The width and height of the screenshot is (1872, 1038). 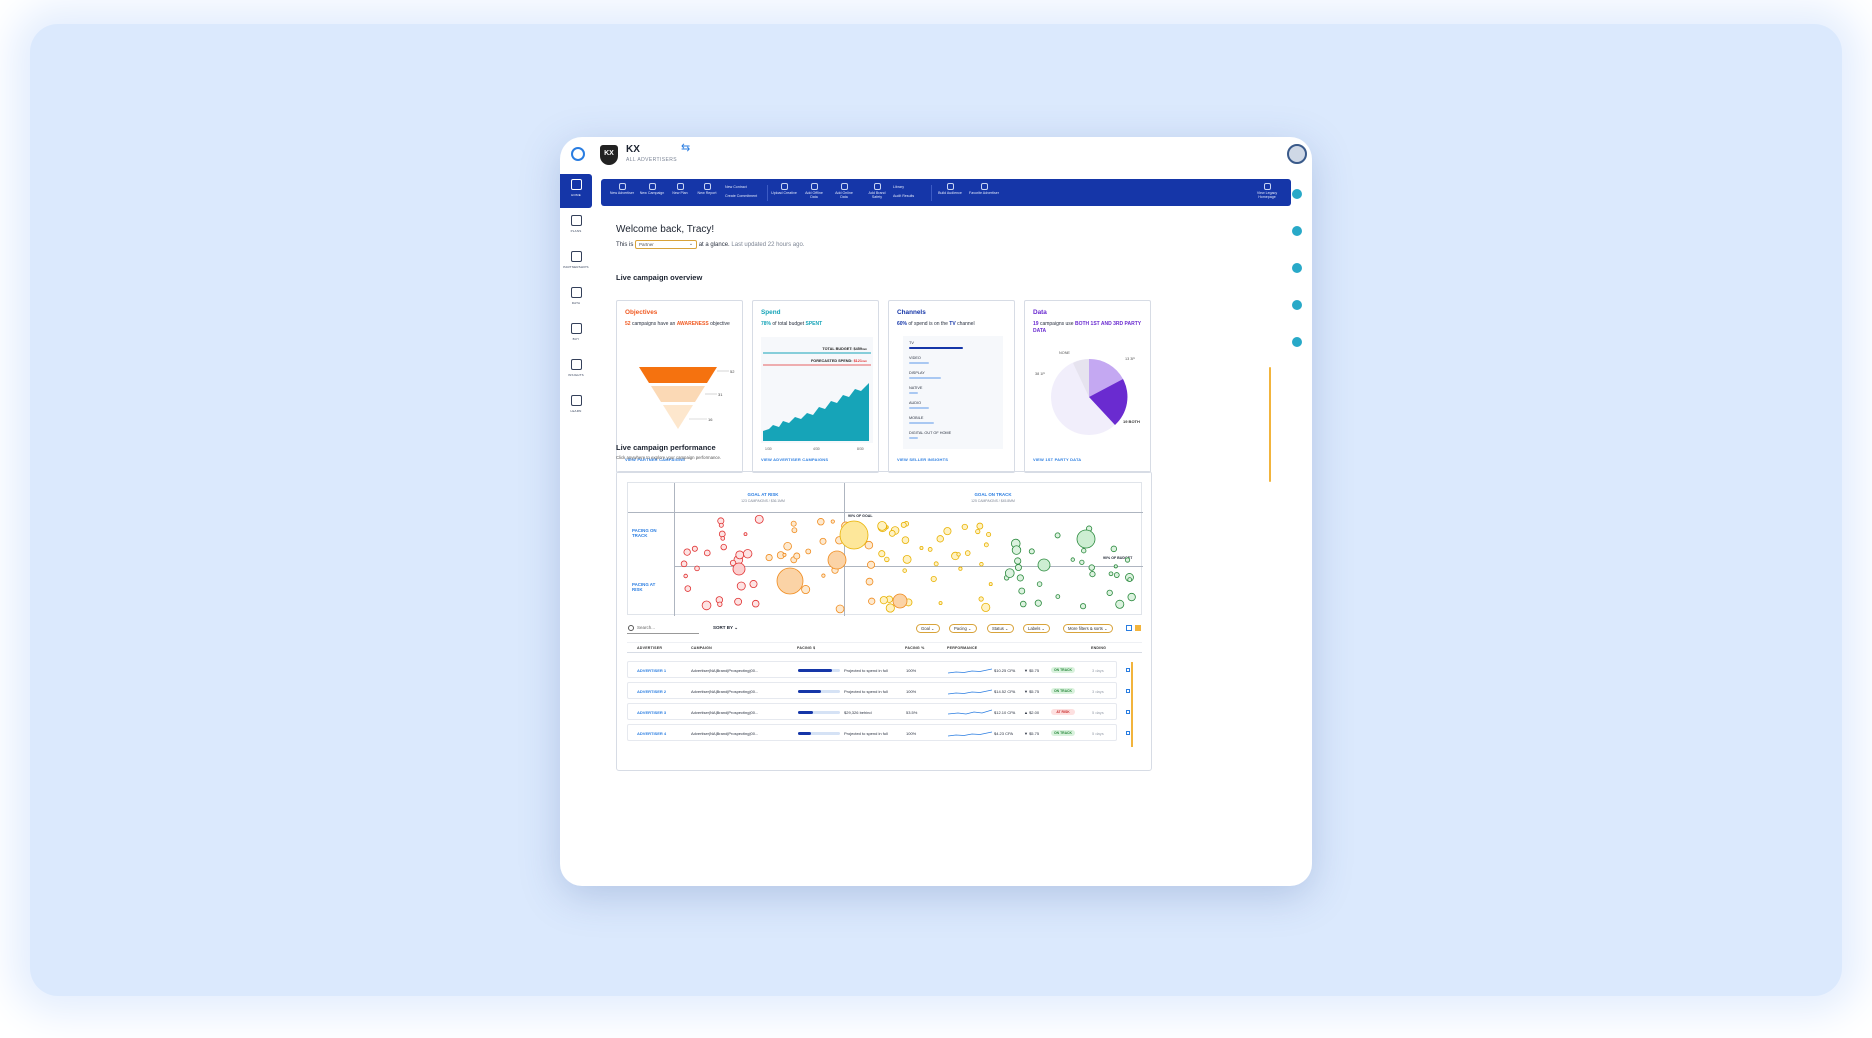 What do you see at coordinates (701, 648) in the screenshot?
I see `column-header: CAMPAIGN` at bounding box center [701, 648].